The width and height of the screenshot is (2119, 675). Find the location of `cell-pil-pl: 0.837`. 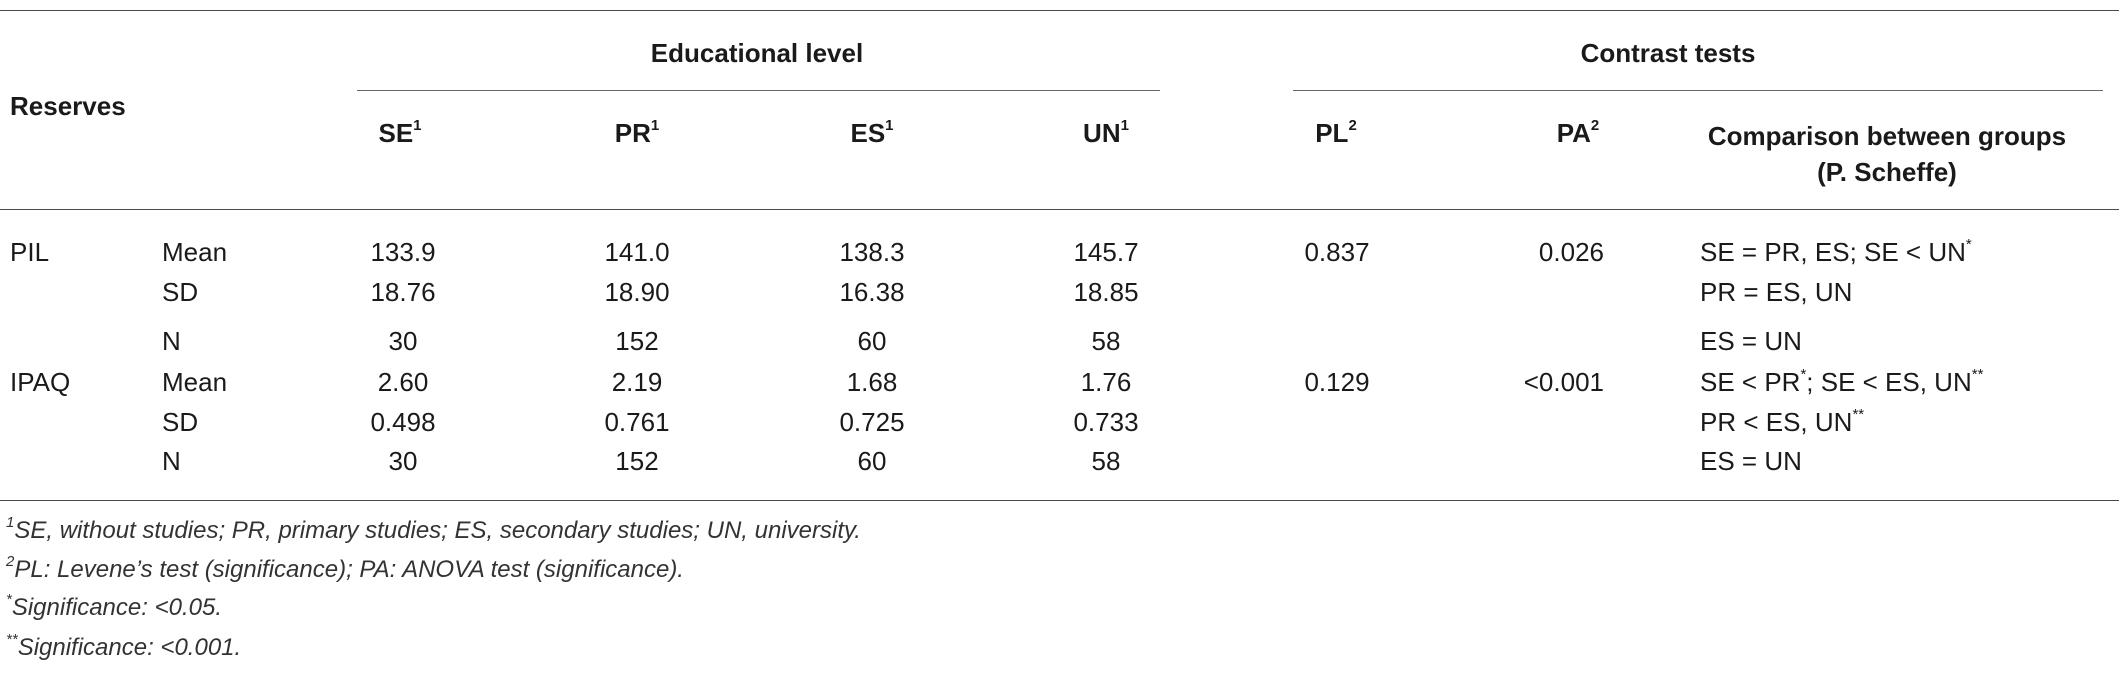

cell-pil-pl: 0.837 is located at coordinates (1337, 252).